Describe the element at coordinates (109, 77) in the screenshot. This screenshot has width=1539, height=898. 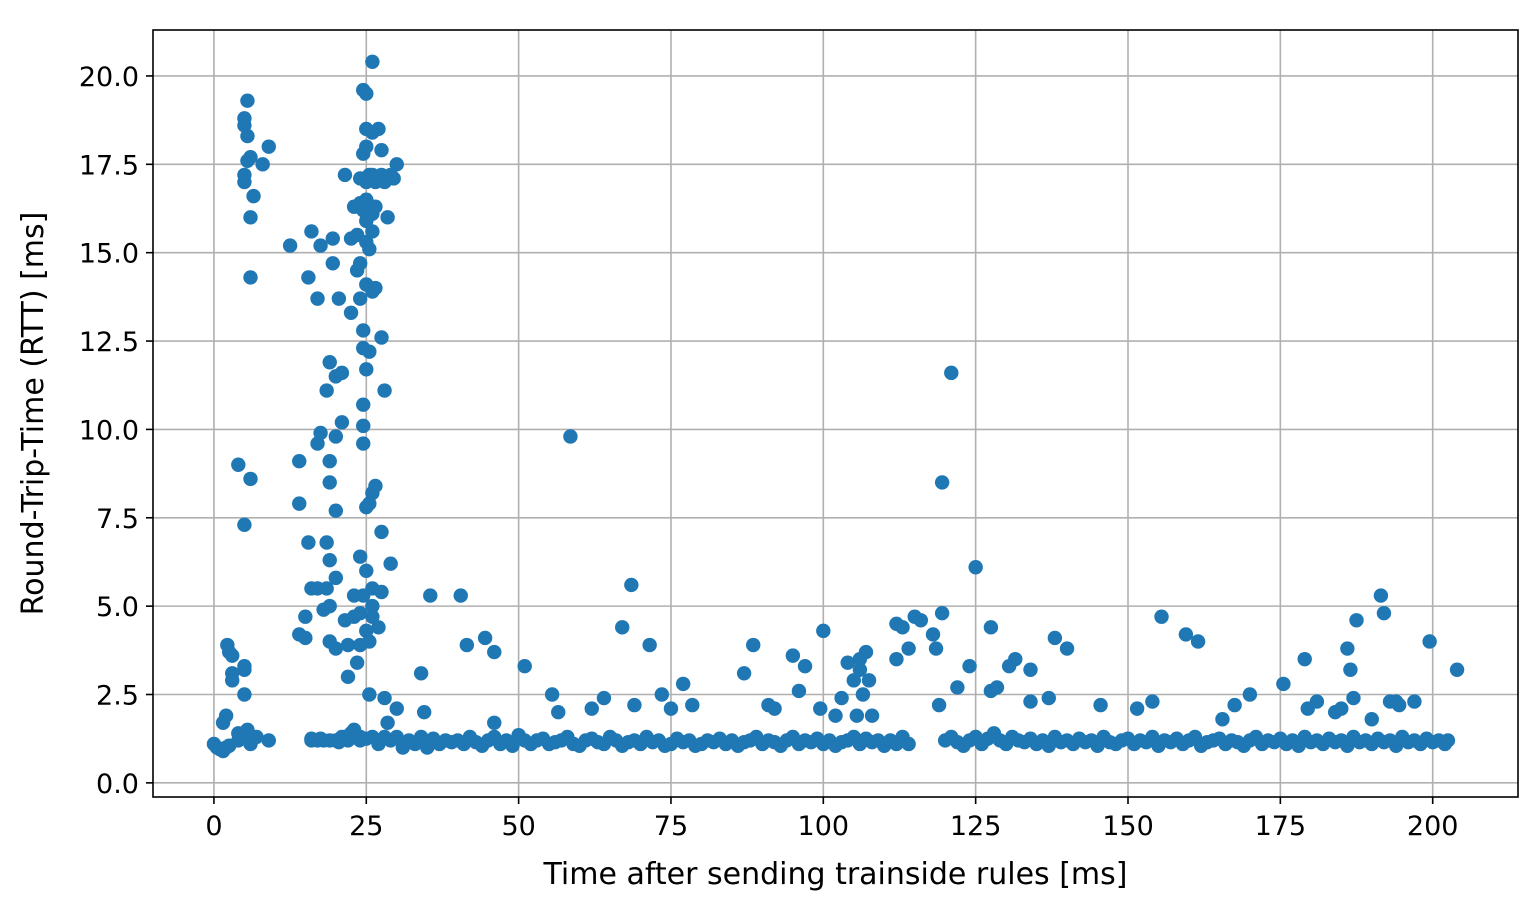
I see `y-tick-label: 20.0` at that location.